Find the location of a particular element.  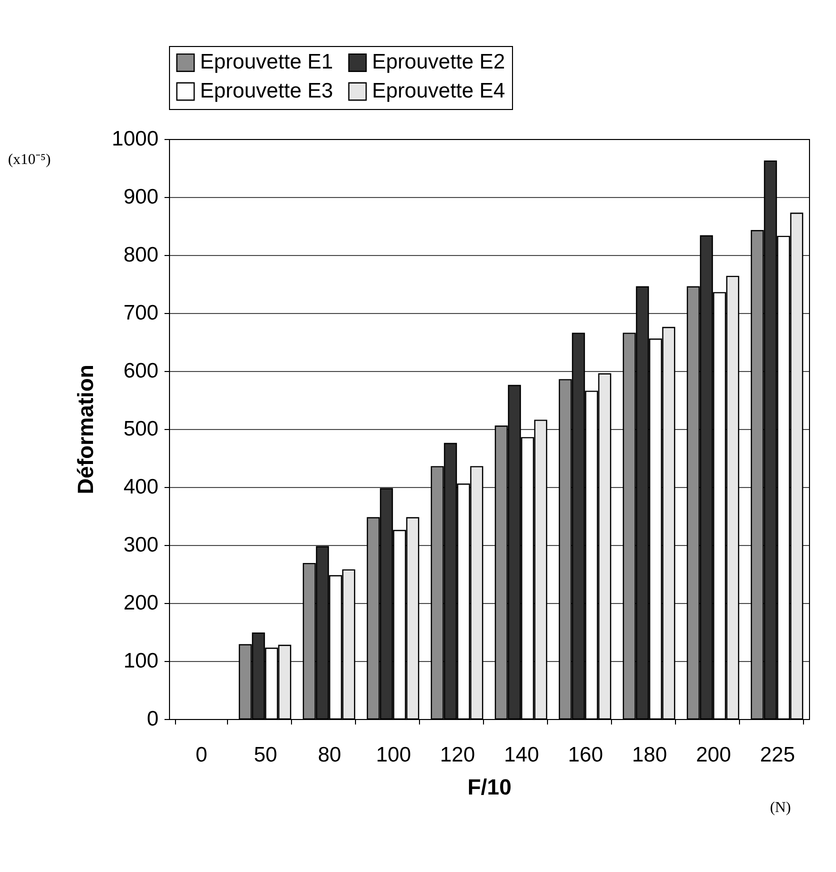

y-tick-label: 0 is located at coordinates (152, 719).